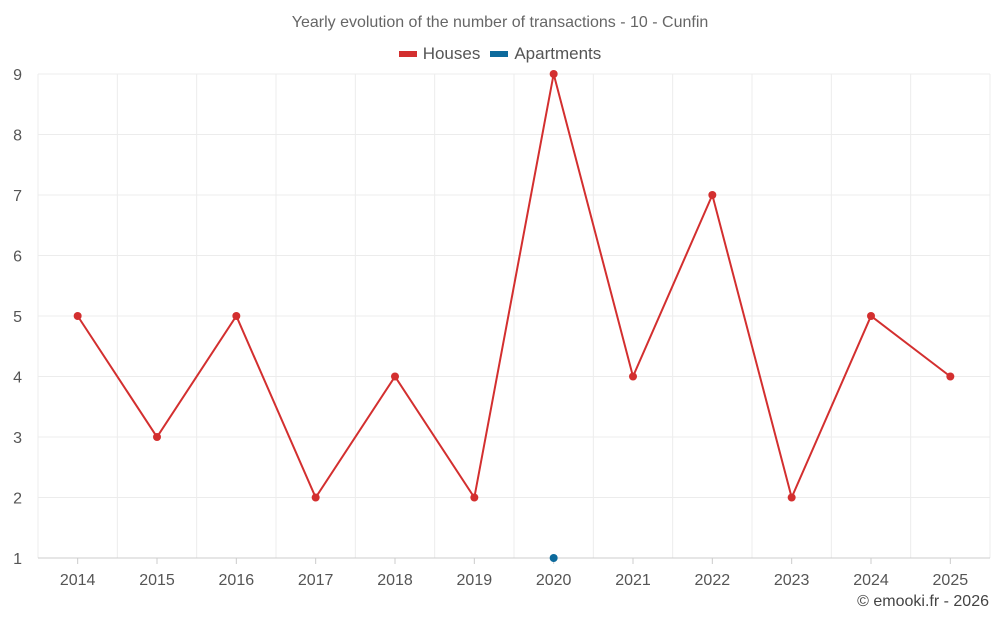 The image size is (1000, 625). I want to click on legend-label-houses: Houses, so click(451, 53).